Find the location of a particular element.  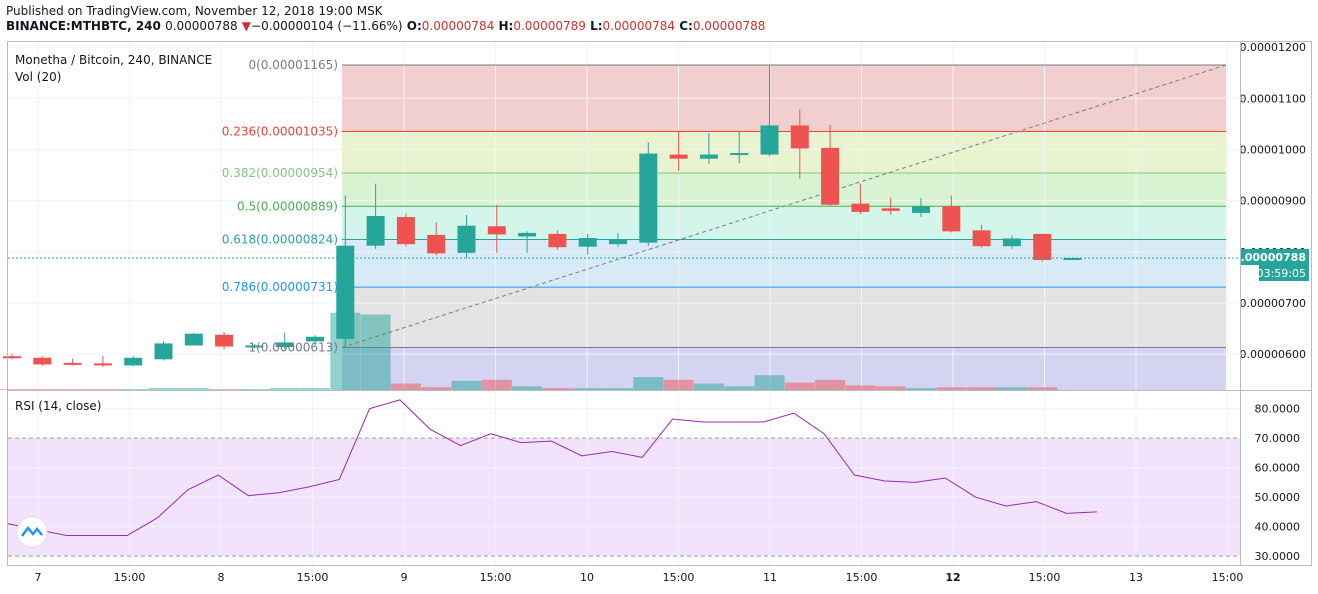

rsi-legend: RSI (14, close) is located at coordinates (58, 406).